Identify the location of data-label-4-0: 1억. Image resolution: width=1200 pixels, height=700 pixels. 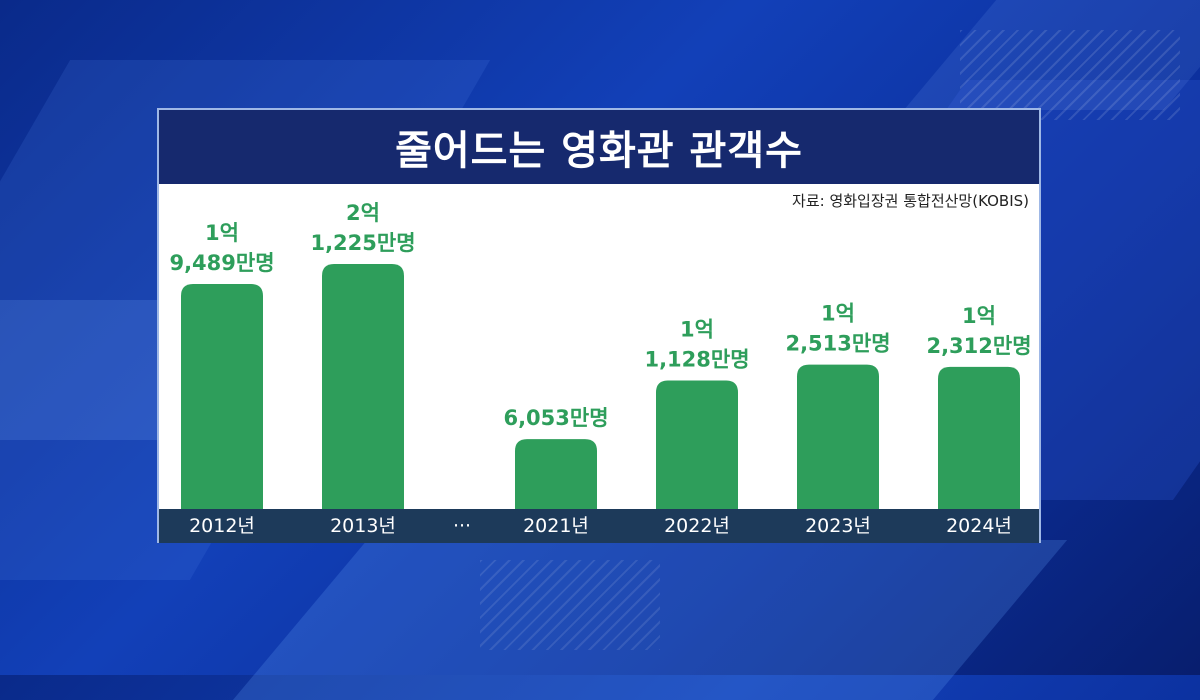
(838, 314).